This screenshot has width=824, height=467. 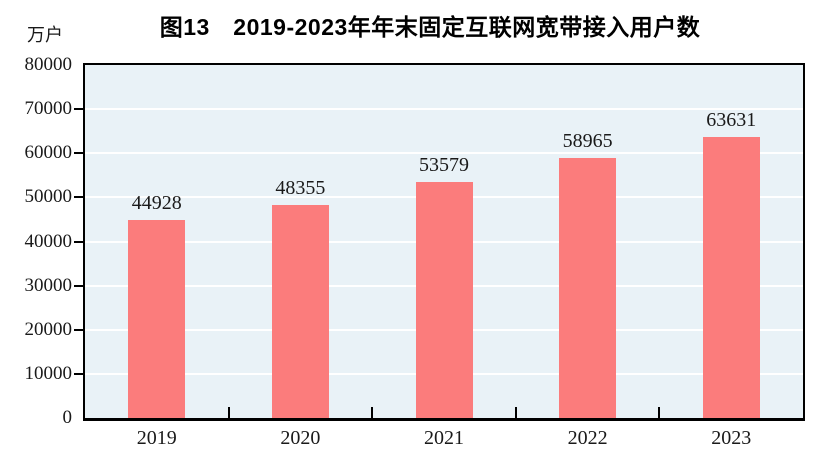 What do you see at coordinates (444, 299) in the screenshot?
I see `bar-2021` at bounding box center [444, 299].